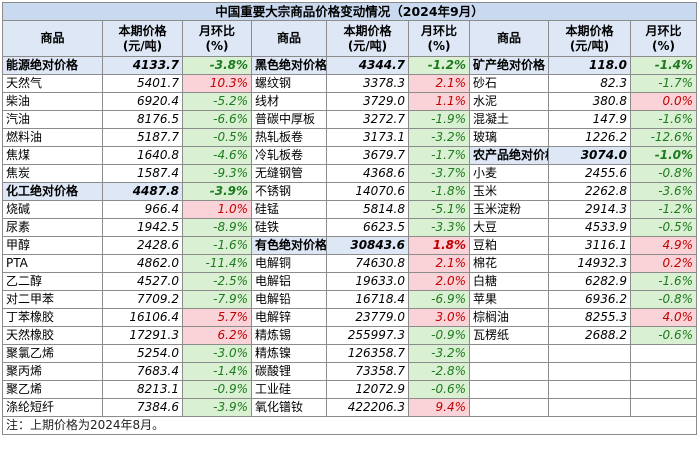  I want to click on commodity-name: 不锈钢, so click(289, 191).